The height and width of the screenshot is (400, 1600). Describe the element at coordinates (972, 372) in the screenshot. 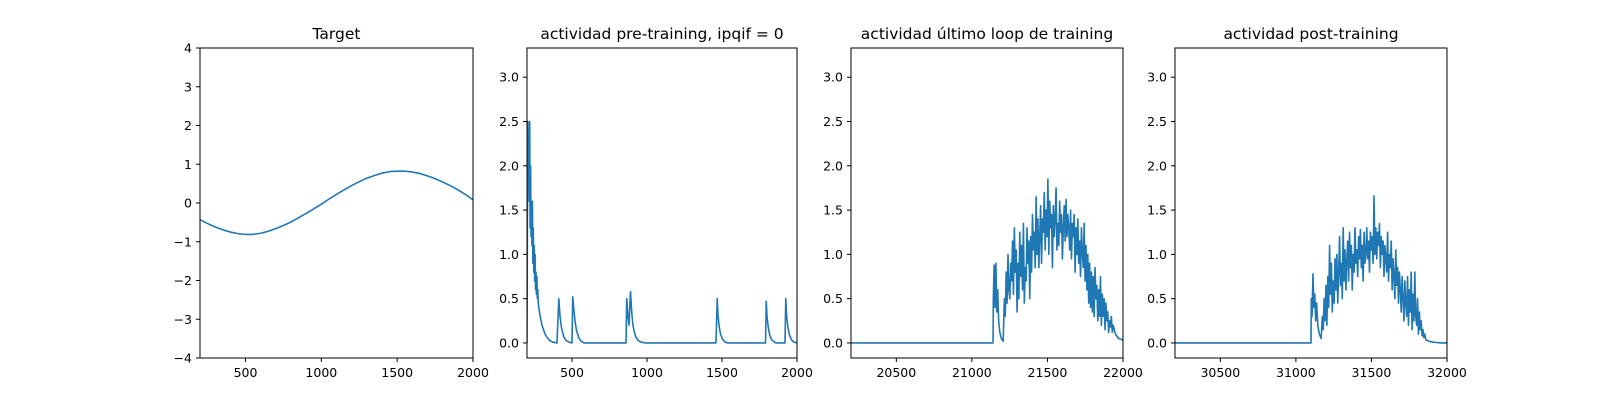

I see `x-tick-label: 21000` at that location.